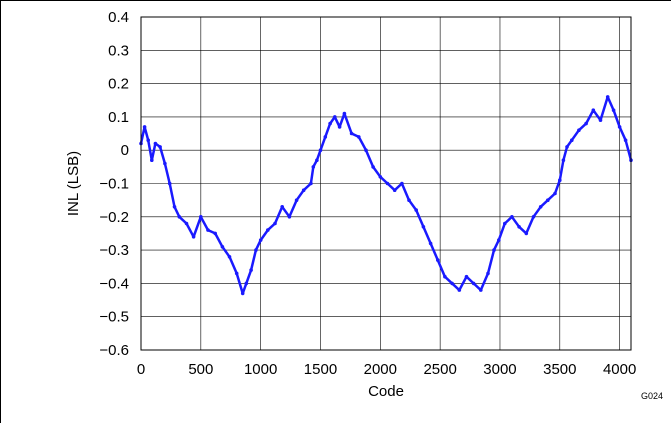 This screenshot has width=671, height=424. I want to click on y-tick-label: −0.4, so click(114, 283).